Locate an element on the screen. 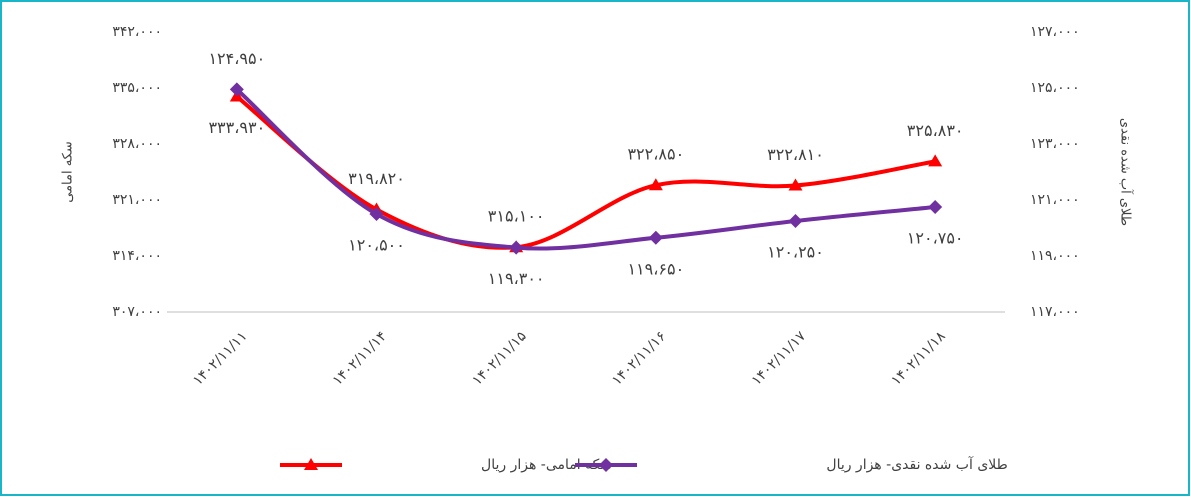 This screenshot has width=1191, height=497. y2-tick-label: ۱۲۵،۰۰۰ is located at coordinates (1055, 88).